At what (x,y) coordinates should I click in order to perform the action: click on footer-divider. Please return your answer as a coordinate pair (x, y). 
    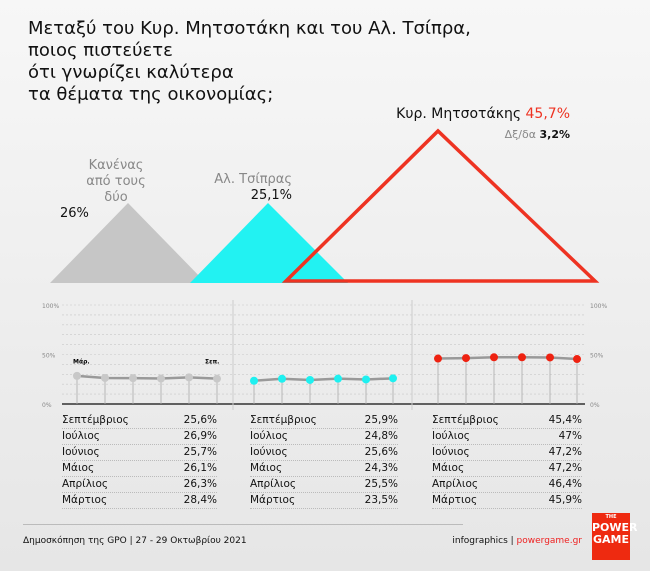
    Looking at the image, I should click on (243, 524).